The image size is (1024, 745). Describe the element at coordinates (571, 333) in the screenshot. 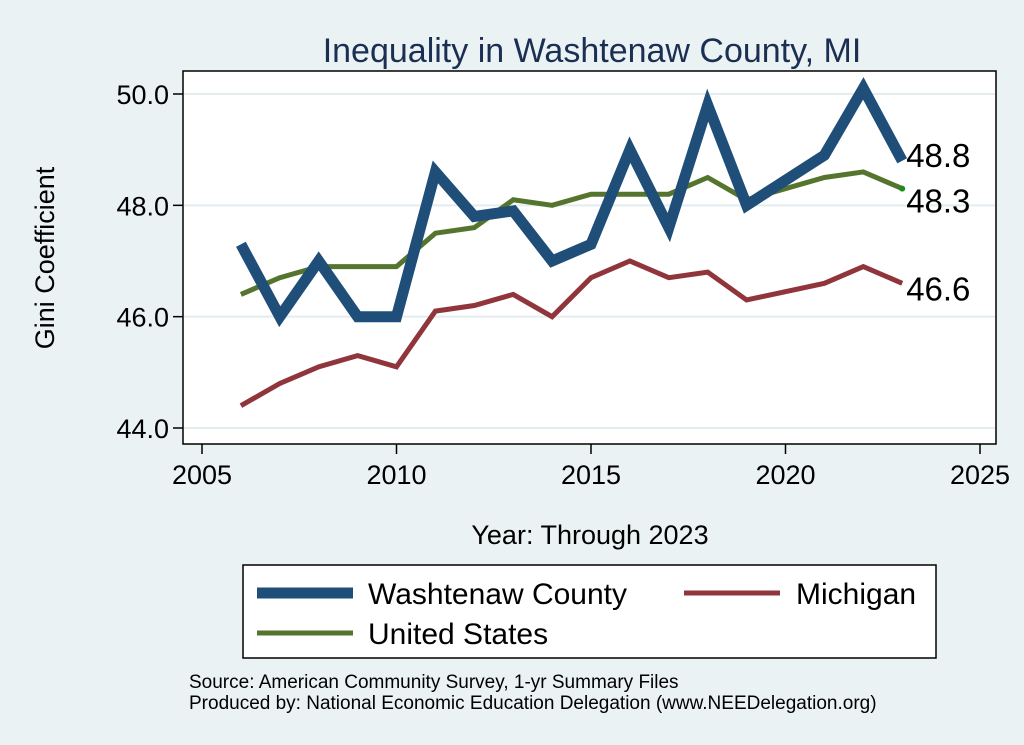

I see `series-line-michigan` at that location.